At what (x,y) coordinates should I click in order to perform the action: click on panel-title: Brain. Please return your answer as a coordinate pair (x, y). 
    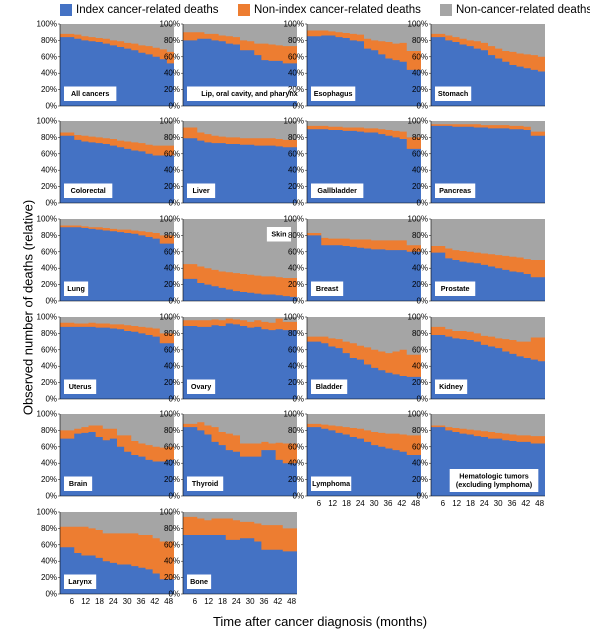
    Looking at the image, I should click on (78, 483).